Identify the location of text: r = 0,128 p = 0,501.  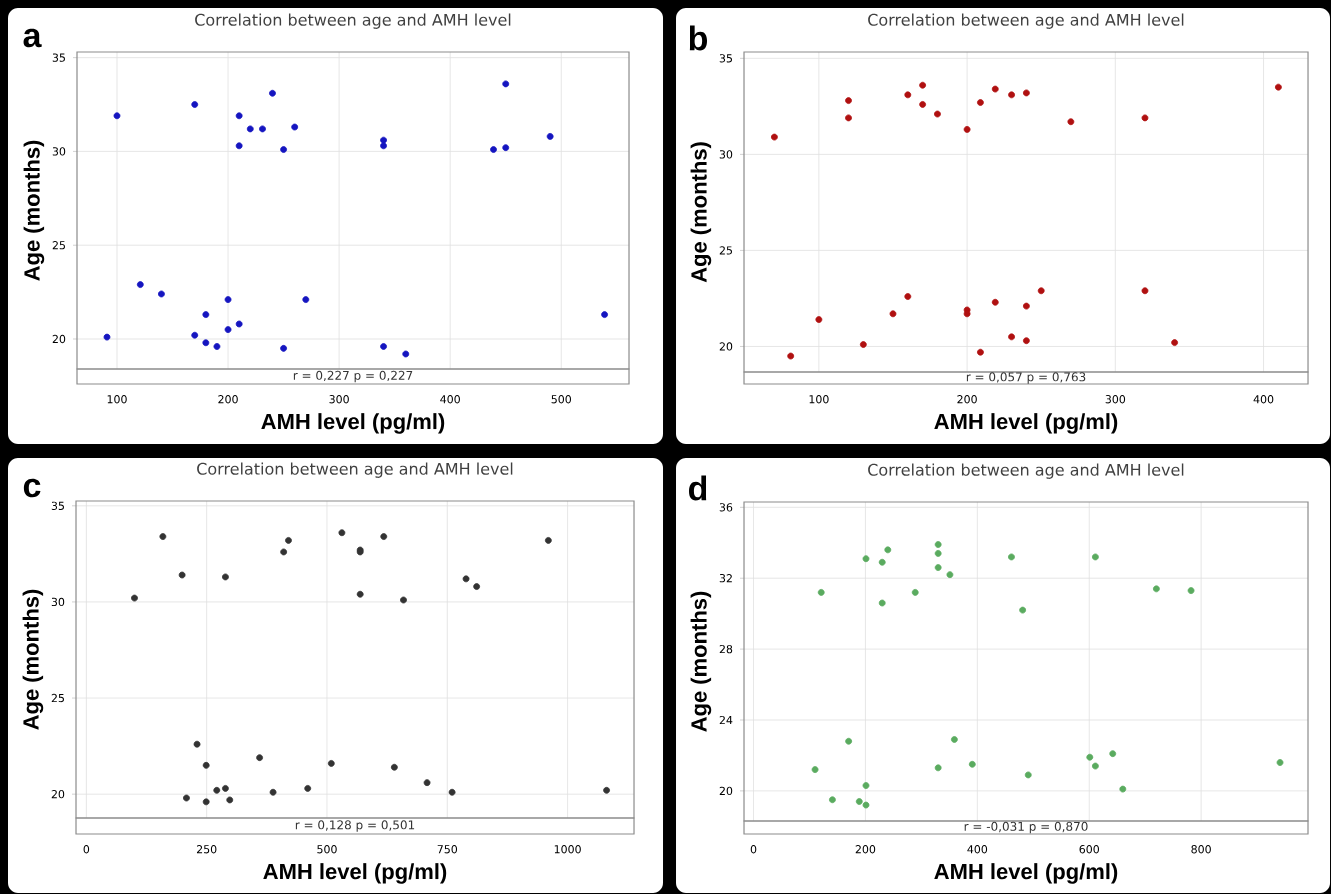
(355, 826).